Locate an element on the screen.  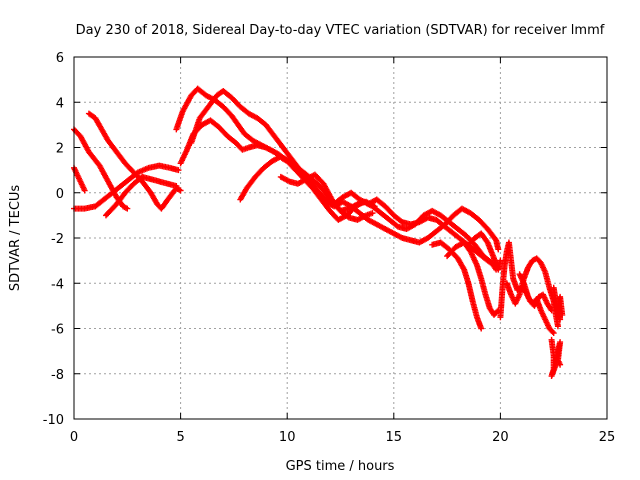
y-tick-label: 2 is located at coordinates (60, 149).